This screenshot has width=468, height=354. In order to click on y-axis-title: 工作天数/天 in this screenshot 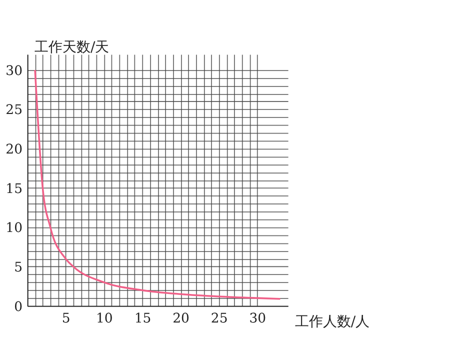, I will do `click(72, 48)`.